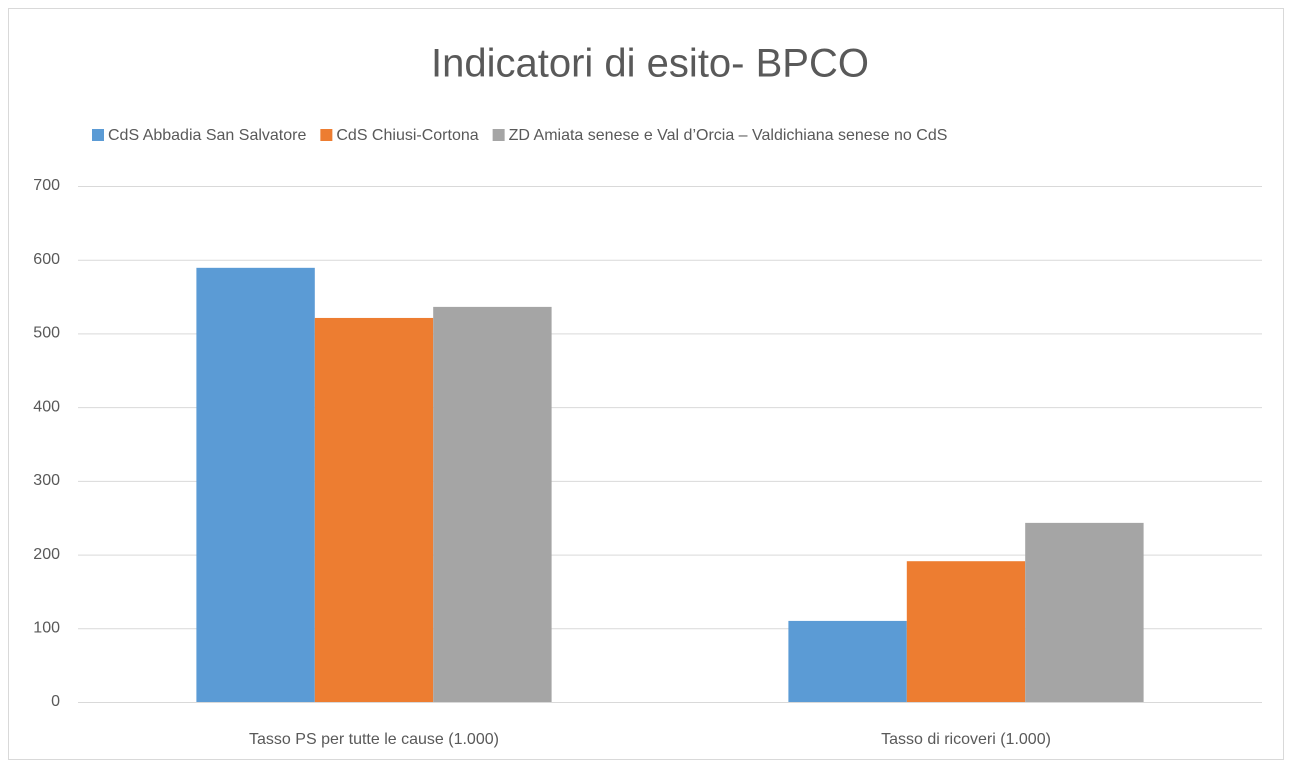 Image resolution: width=1292 pixels, height=760 pixels. I want to click on y-tick-label: 0, so click(55, 701).